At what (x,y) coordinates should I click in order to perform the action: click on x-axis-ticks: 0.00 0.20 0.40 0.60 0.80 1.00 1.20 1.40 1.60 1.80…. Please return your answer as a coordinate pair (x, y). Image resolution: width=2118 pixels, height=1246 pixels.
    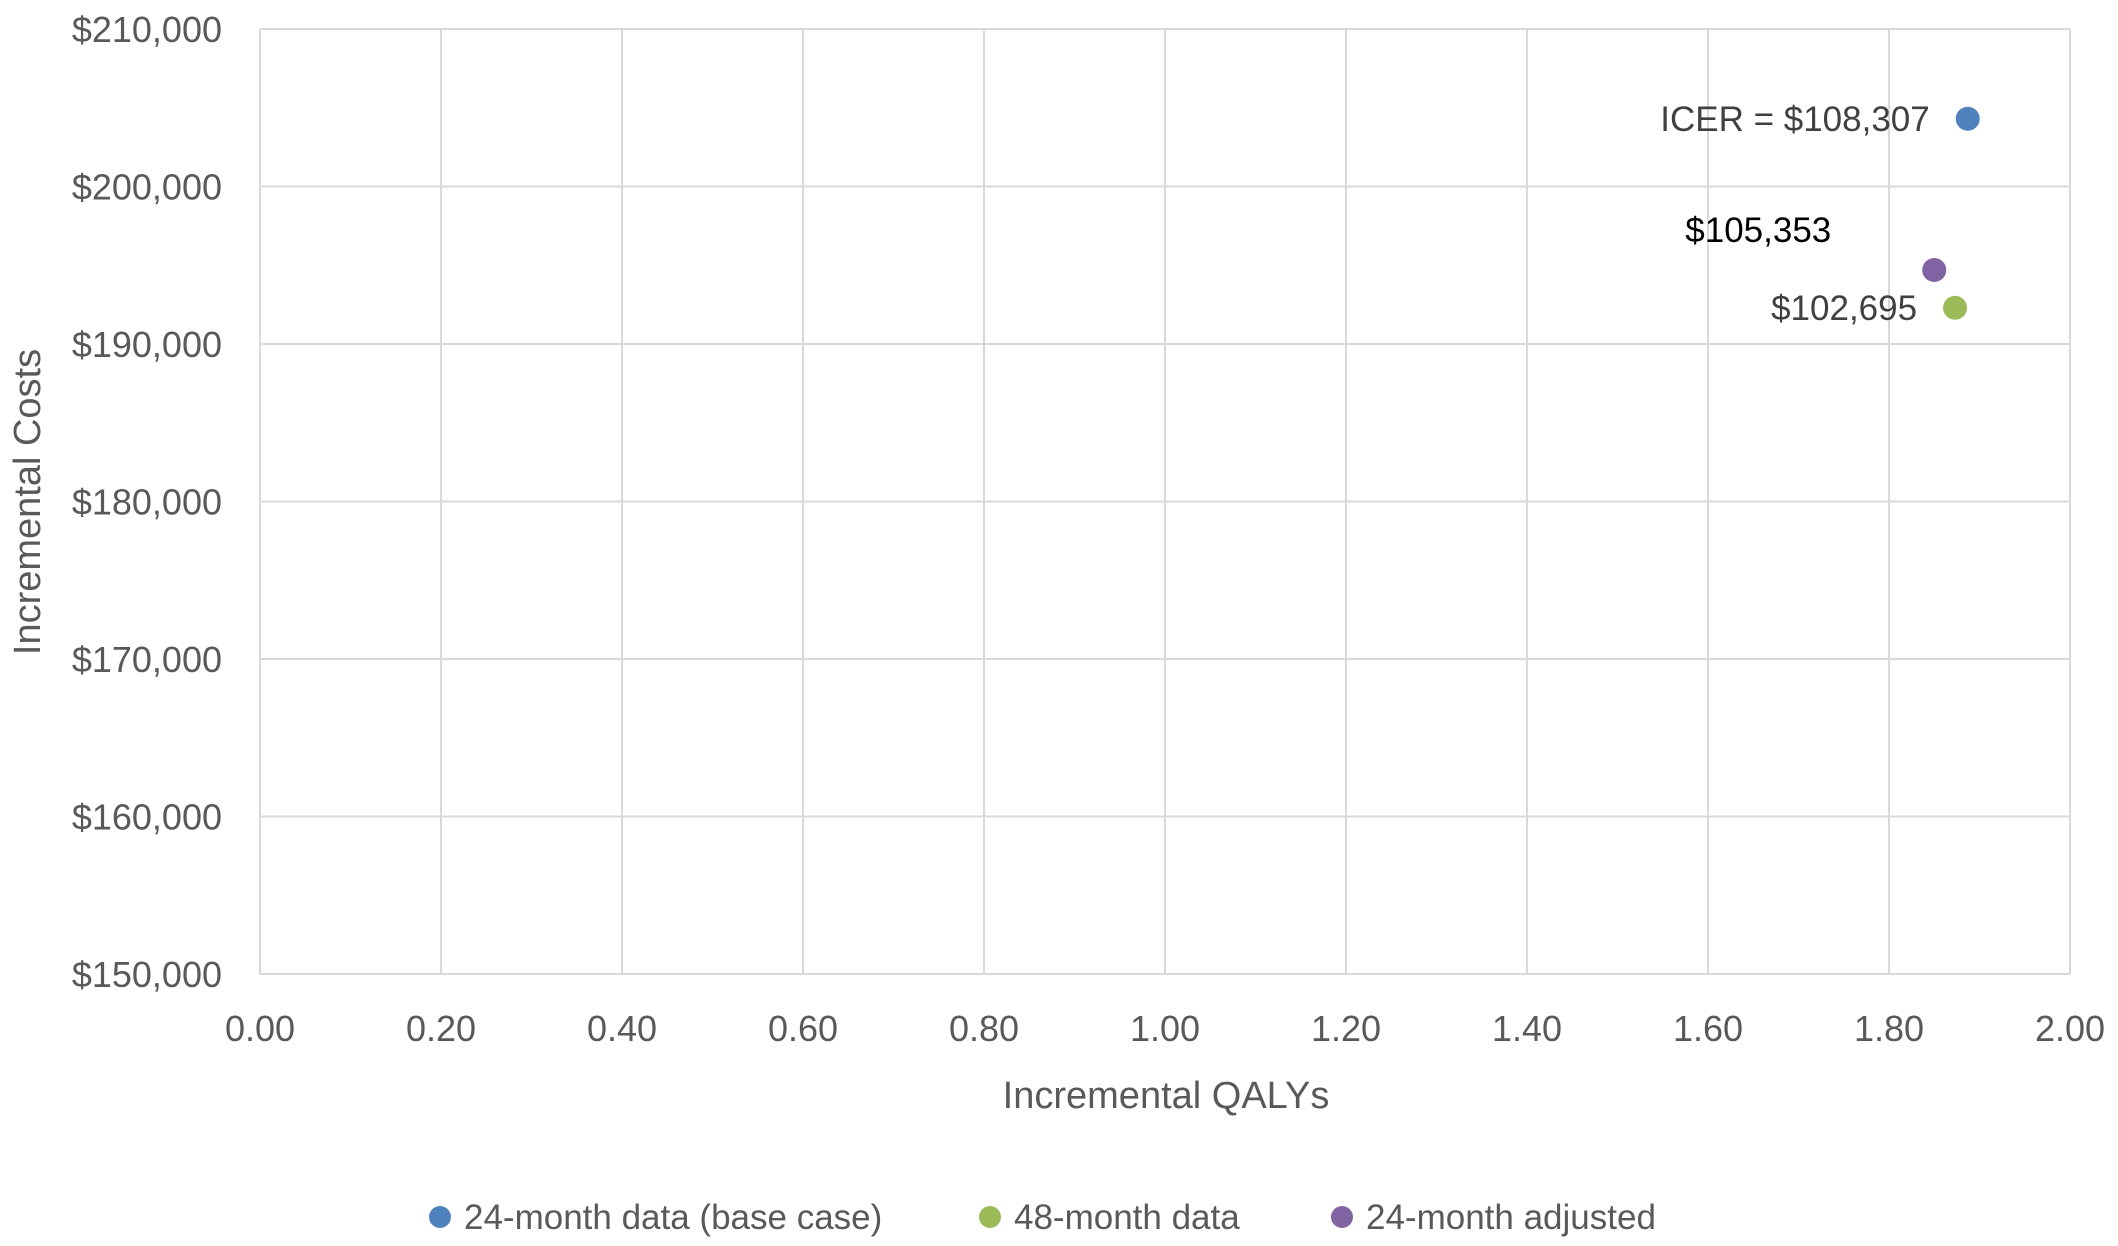
    Looking at the image, I should click on (1165, 1028).